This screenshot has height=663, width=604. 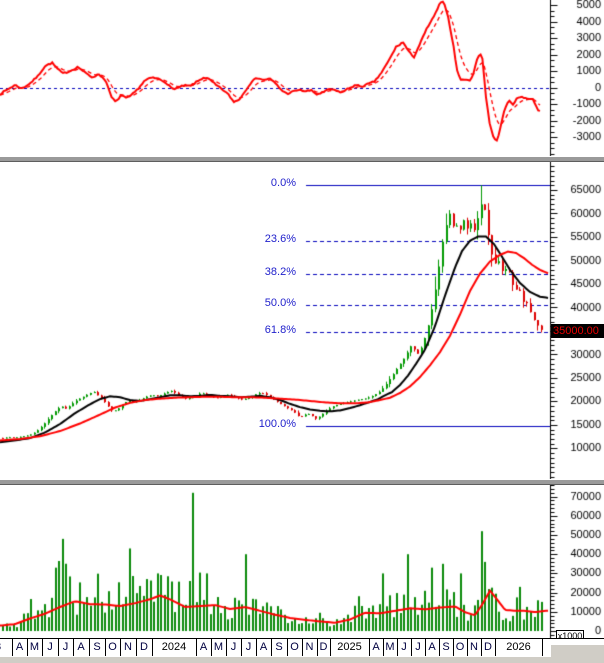 I want to click on fib-level-label: 50.0%, so click(x=280, y=303).